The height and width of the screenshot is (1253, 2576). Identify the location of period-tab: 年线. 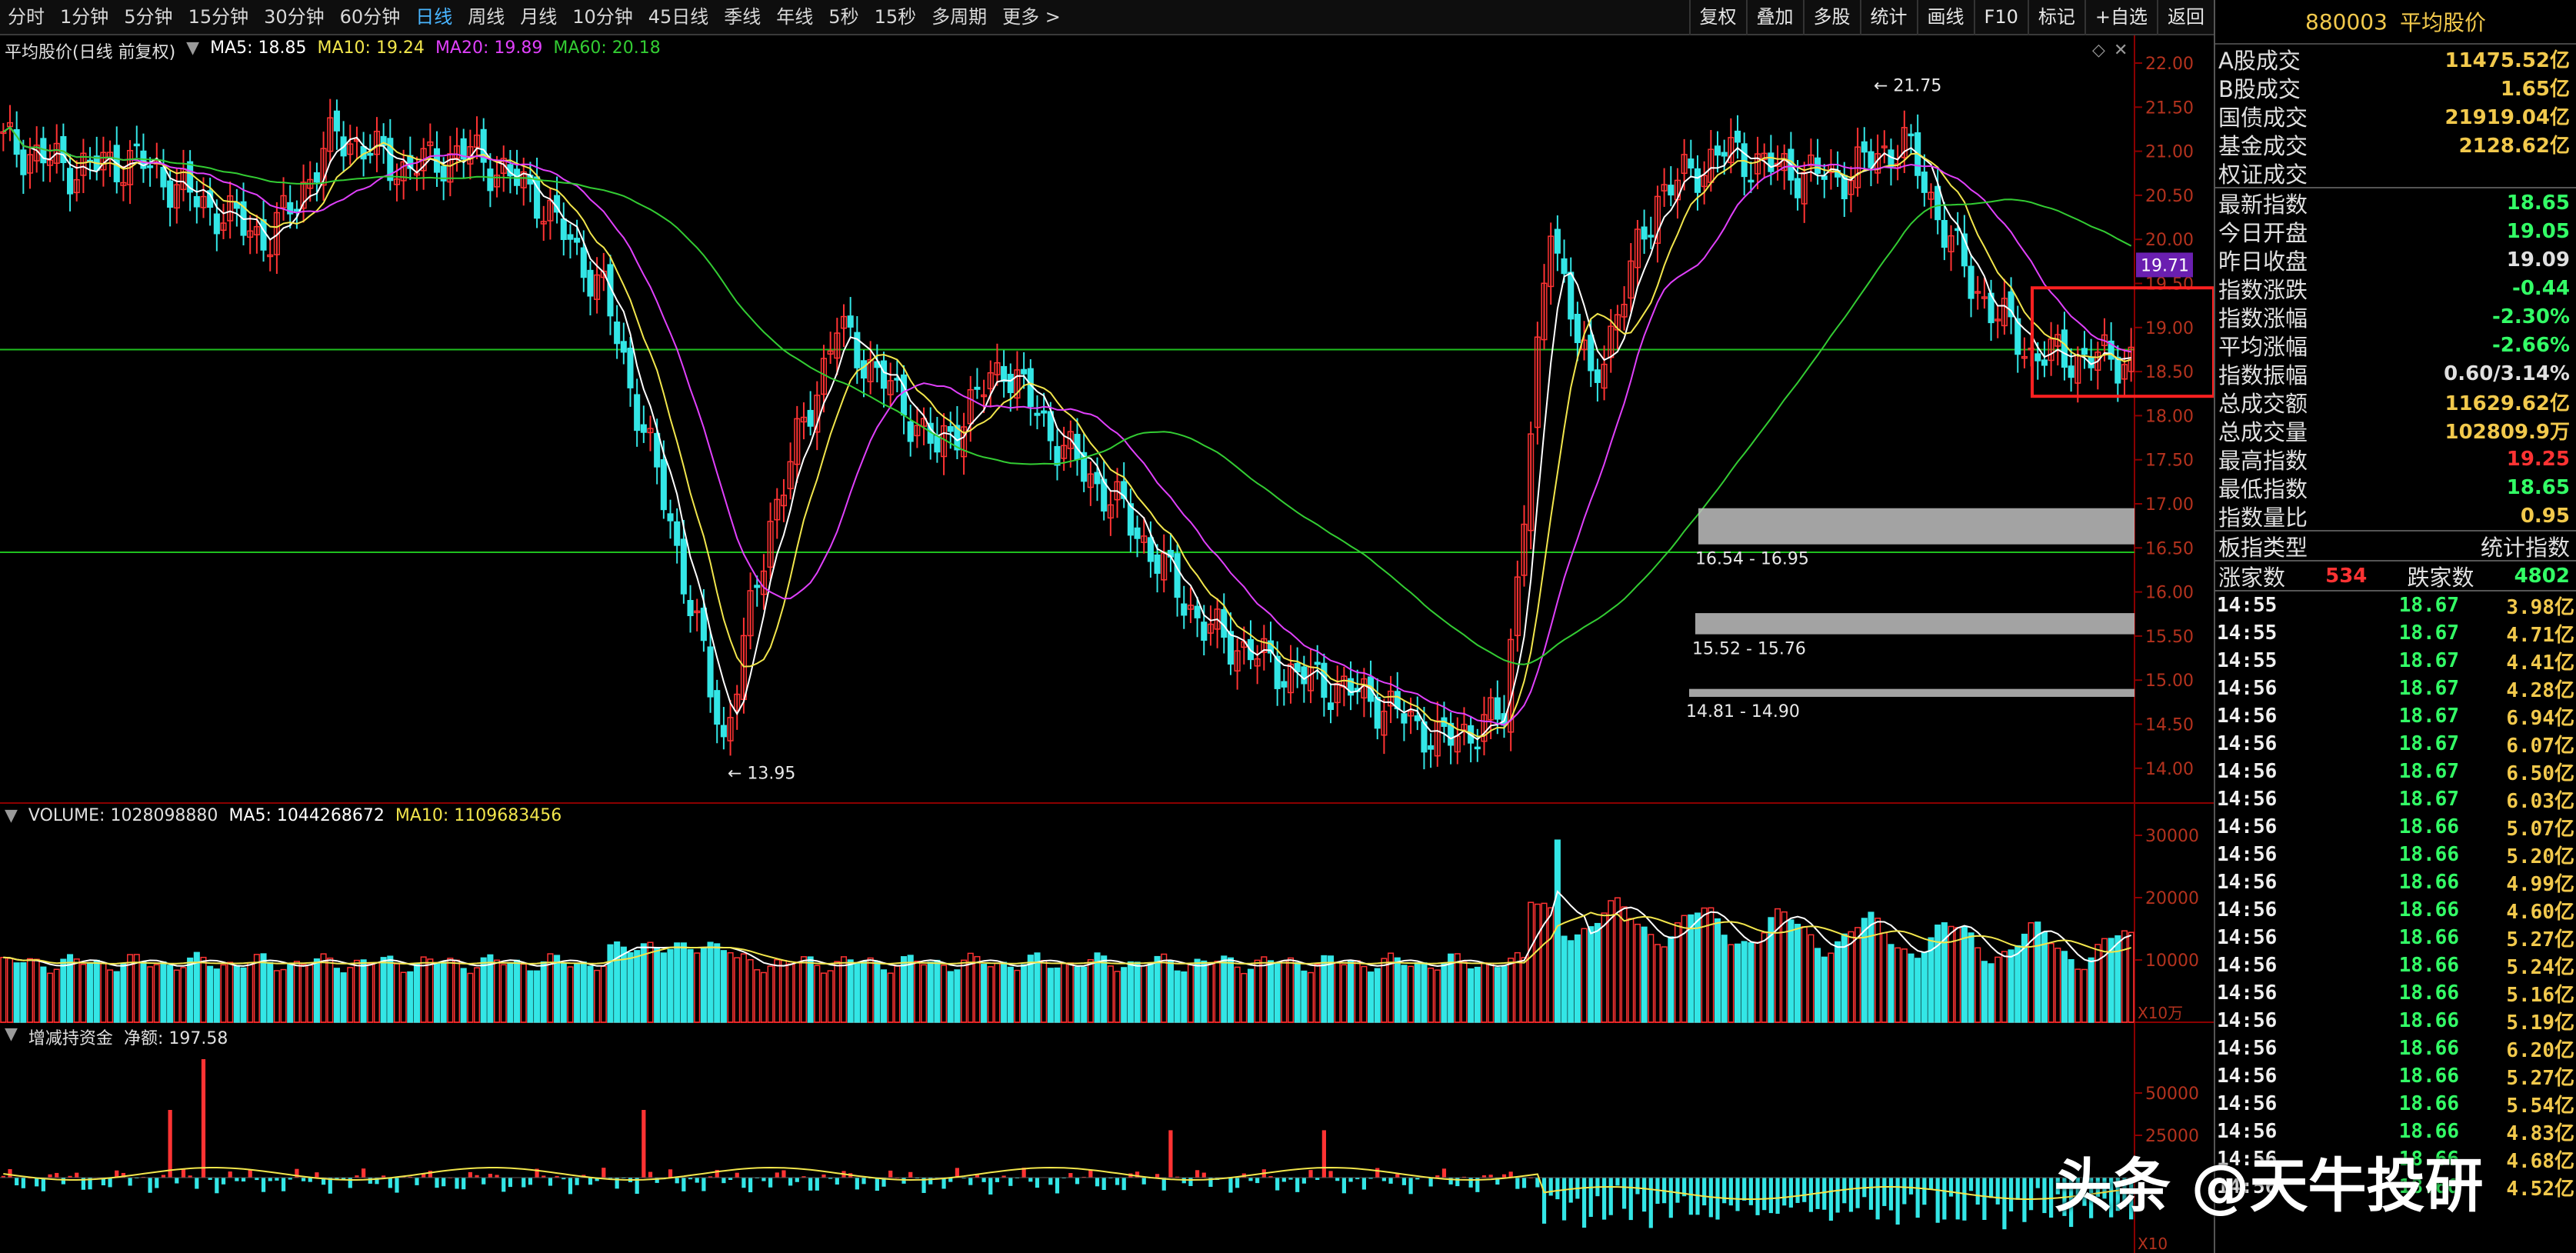
(795, 17).